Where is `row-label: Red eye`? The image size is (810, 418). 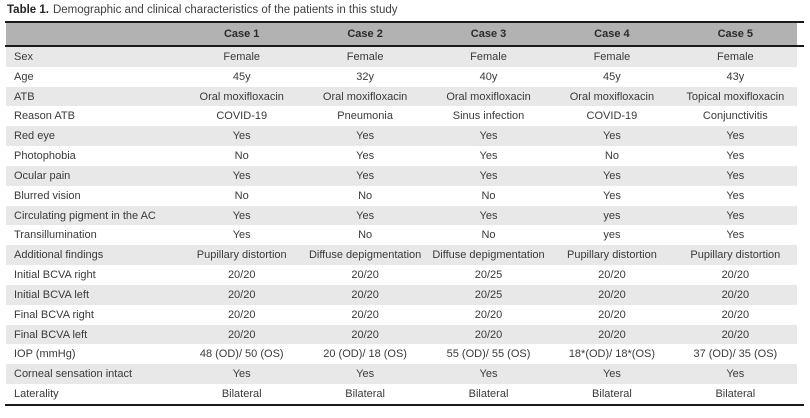 row-label: Red eye is located at coordinates (34, 136).